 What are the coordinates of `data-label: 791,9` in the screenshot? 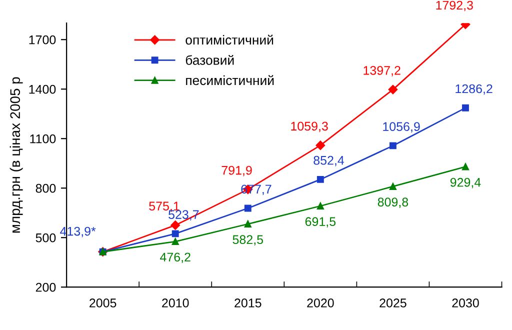 It's located at (237, 171).